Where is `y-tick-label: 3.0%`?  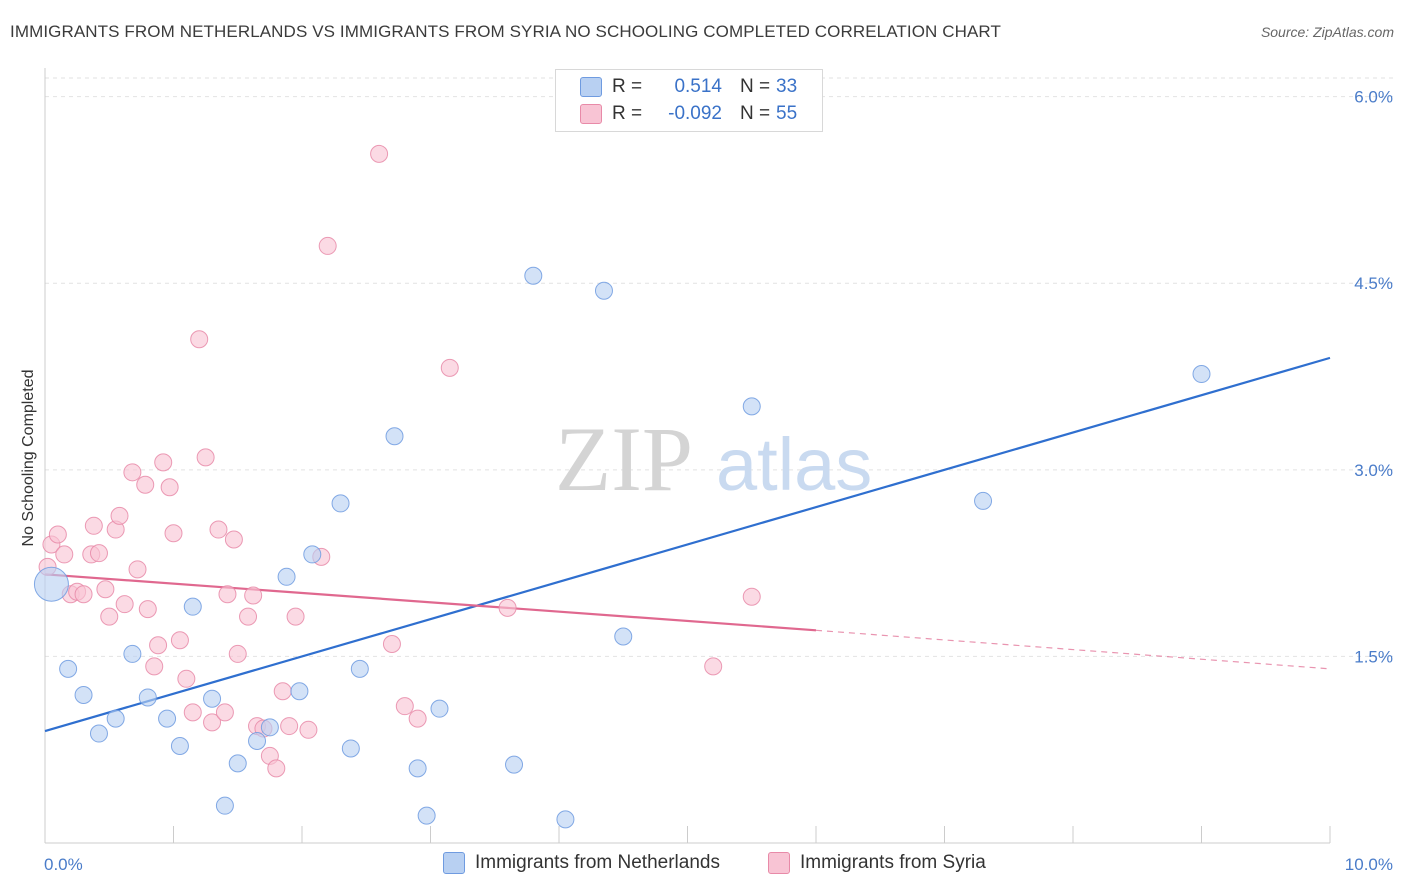
y-tick-label: 3.0% is located at coordinates (1373, 470).